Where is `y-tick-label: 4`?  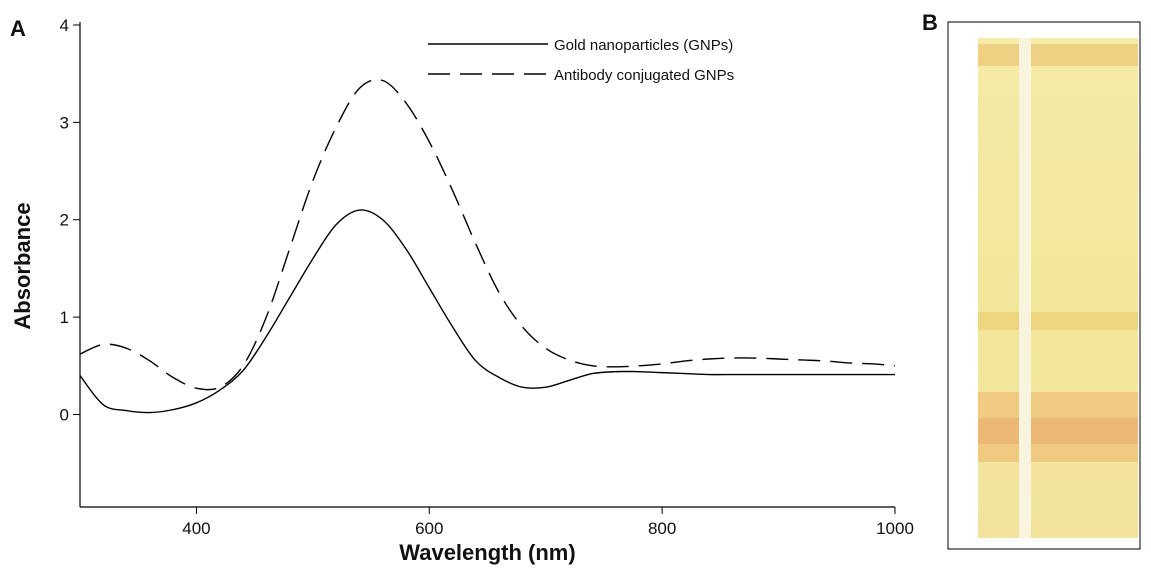 y-tick-label: 4 is located at coordinates (64, 25).